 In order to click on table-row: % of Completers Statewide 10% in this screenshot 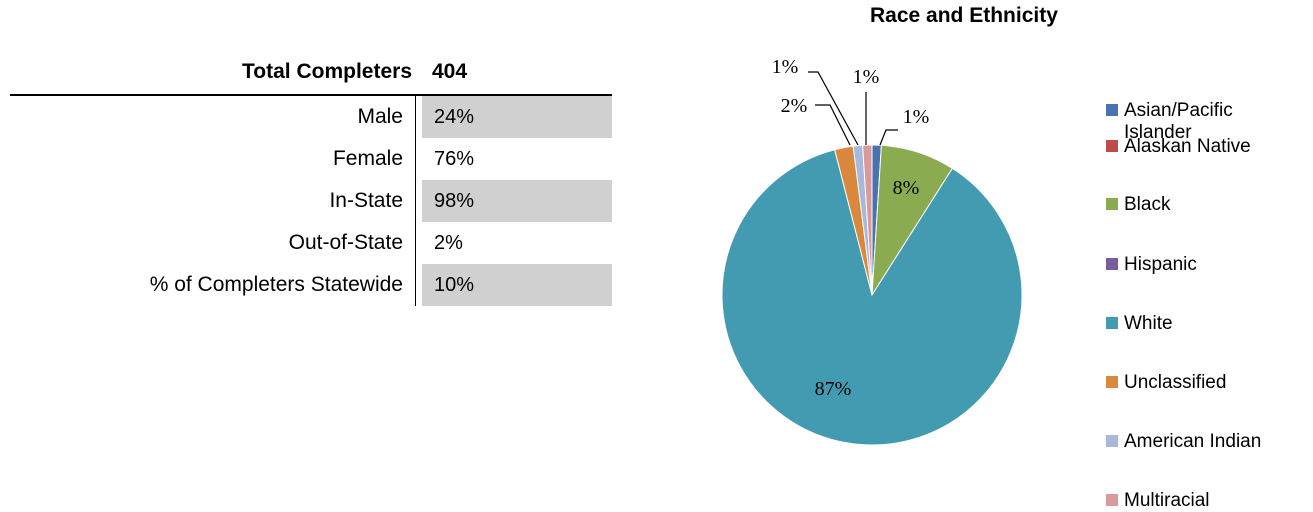, I will do `click(306, 285)`.